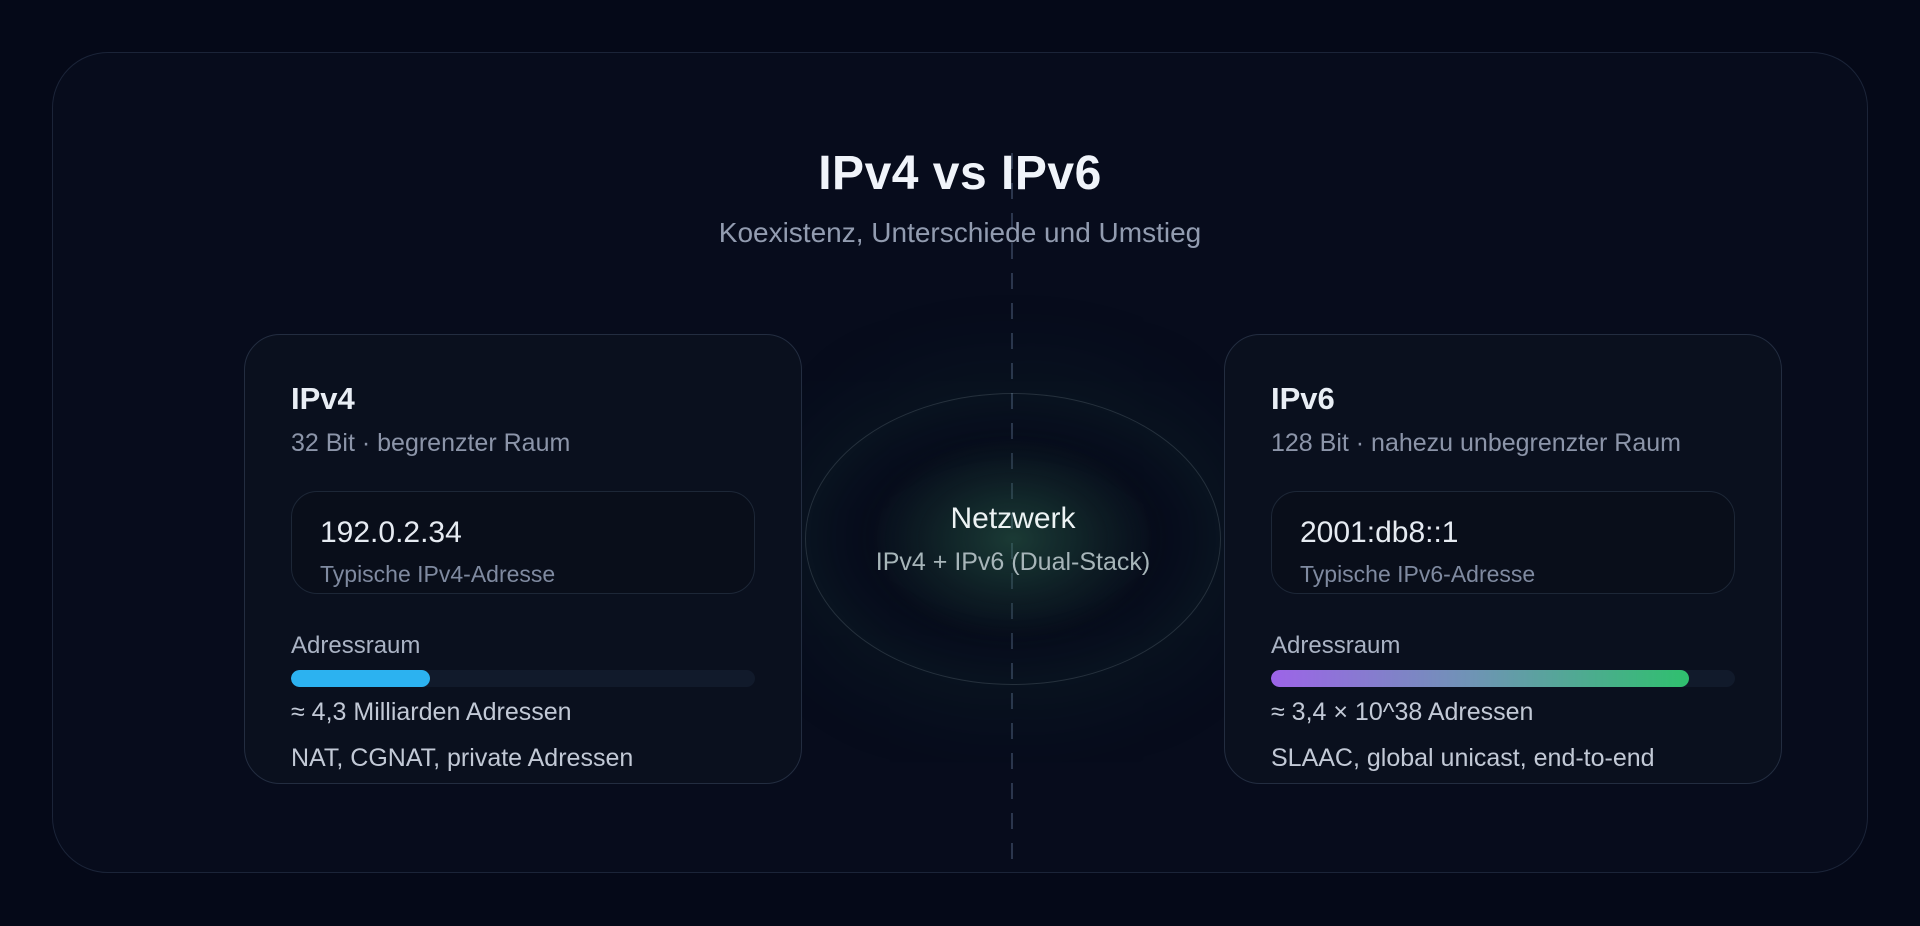 Image resolution: width=1920 pixels, height=926 pixels. I want to click on ipv6-bar-fill, so click(1480, 678).